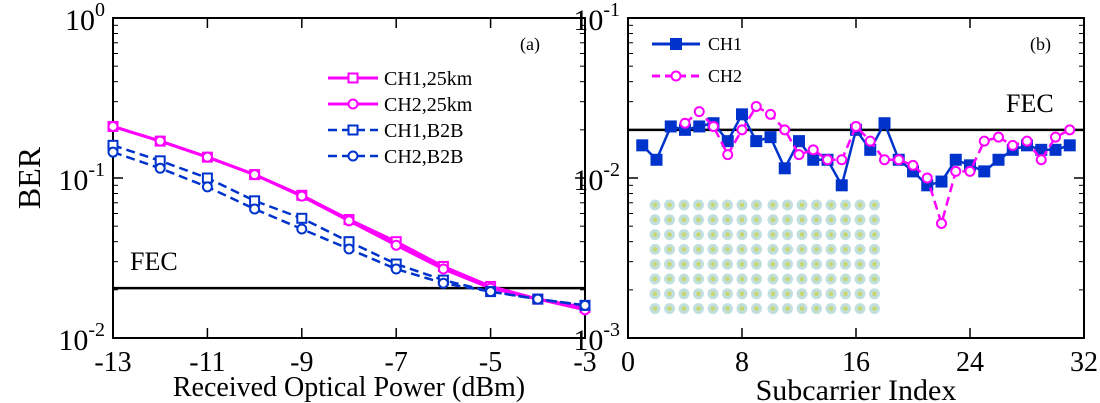 The width and height of the screenshot is (1100, 403). I want to click on x-tick-label: 0, so click(628, 362).